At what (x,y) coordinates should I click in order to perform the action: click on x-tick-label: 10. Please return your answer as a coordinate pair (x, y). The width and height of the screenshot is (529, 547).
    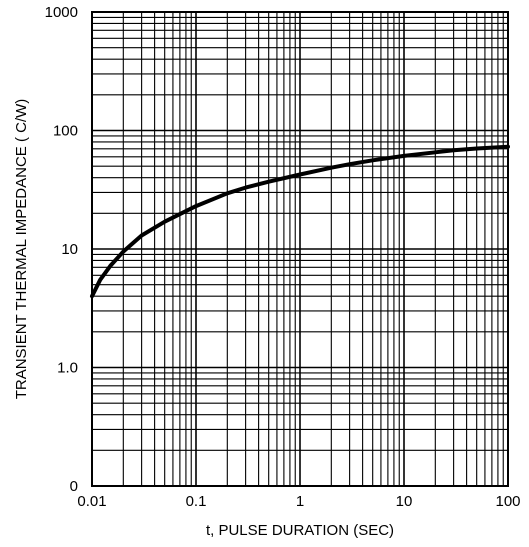
    Looking at the image, I should click on (404, 501).